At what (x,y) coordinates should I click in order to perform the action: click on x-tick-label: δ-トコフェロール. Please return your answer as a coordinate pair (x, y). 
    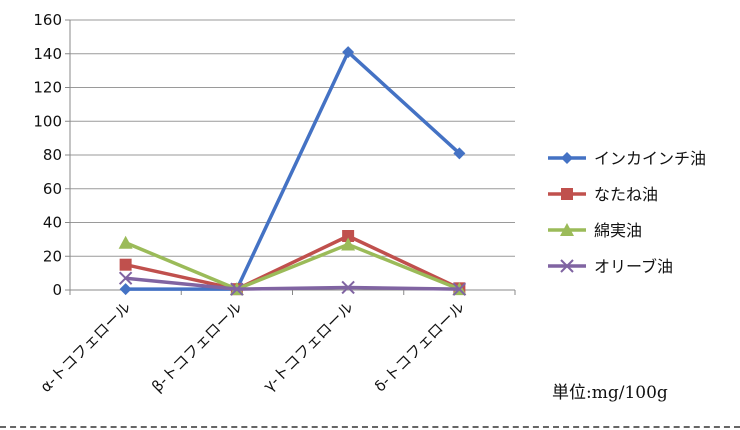
    Looking at the image, I should click on (419, 346).